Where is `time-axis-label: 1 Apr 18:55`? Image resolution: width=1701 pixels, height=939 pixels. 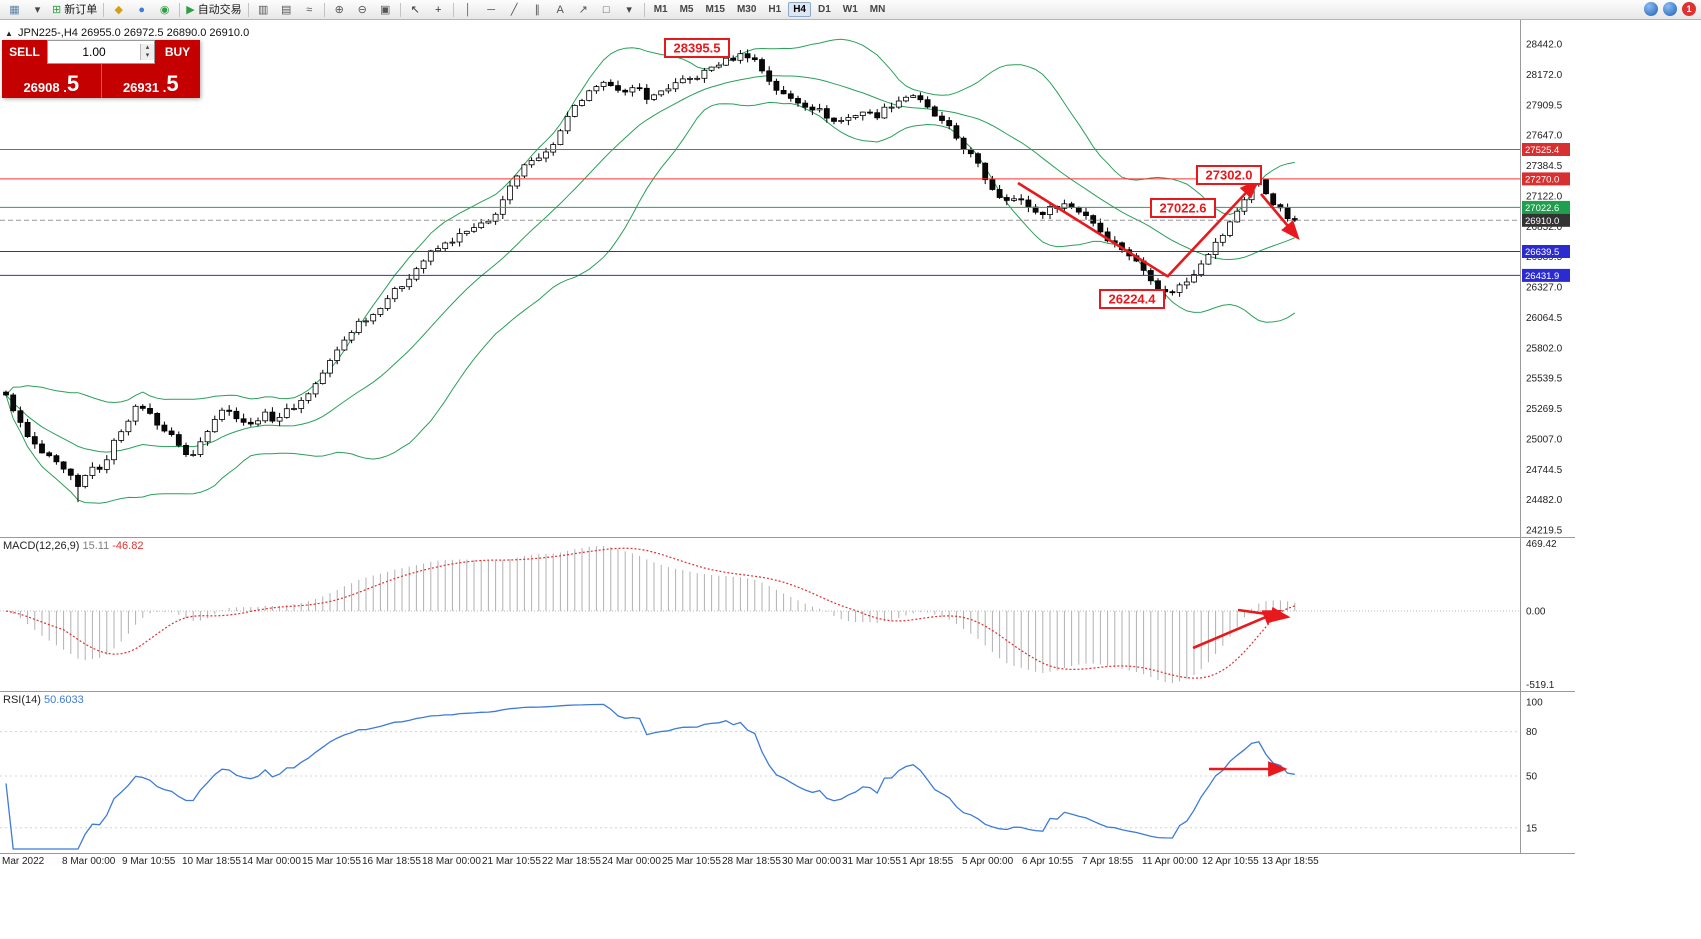 time-axis-label: 1 Apr 18:55 is located at coordinates (928, 861).